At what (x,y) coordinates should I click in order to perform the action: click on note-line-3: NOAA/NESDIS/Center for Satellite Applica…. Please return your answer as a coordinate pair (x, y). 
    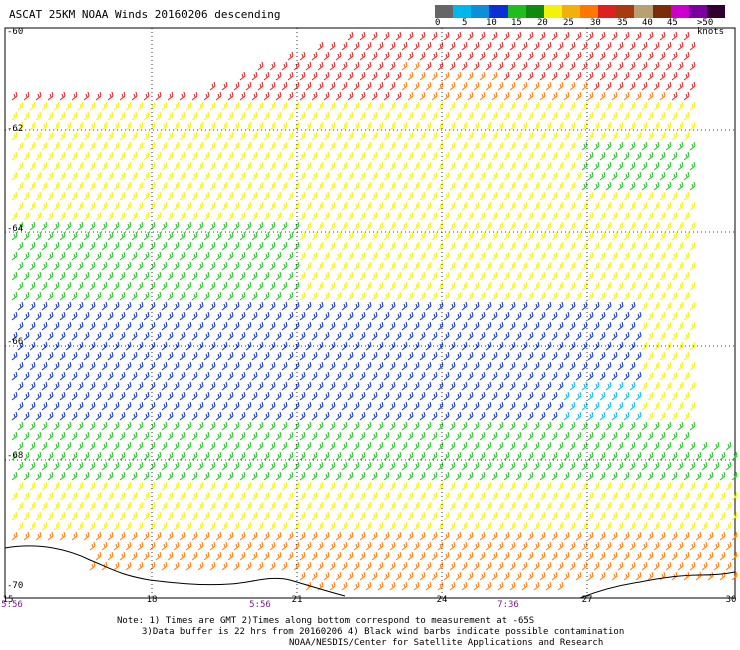
    Looking at the image, I should click on (446, 643).